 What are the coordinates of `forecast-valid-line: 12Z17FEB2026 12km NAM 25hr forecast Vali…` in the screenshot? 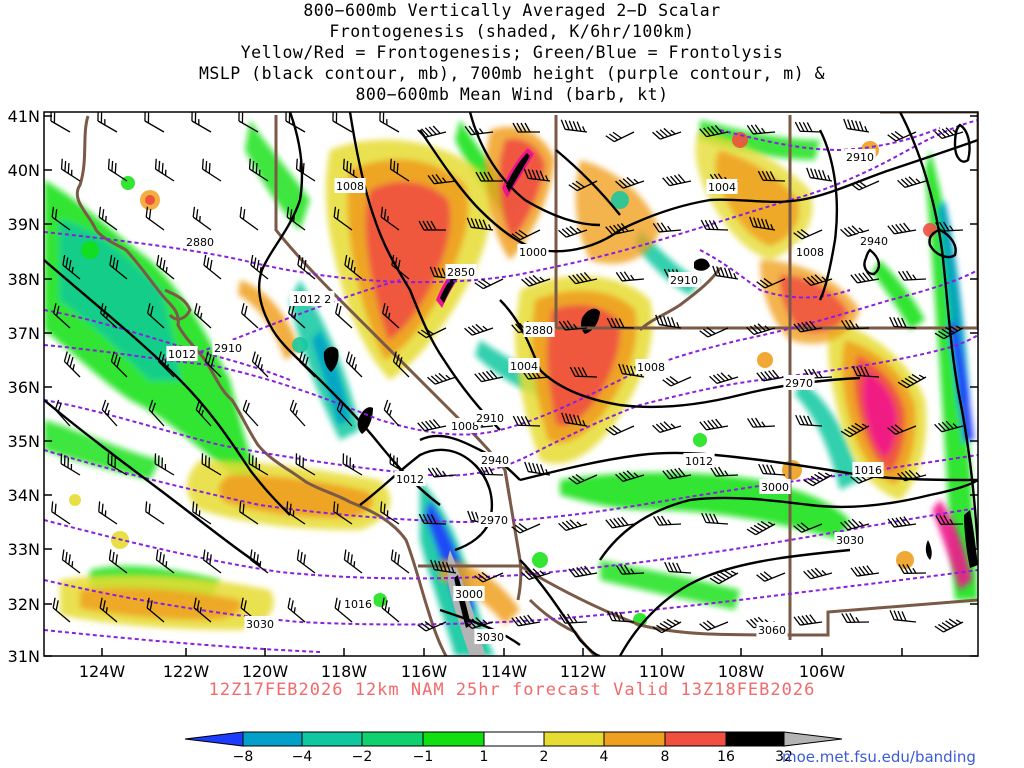 It's located at (512, 690).